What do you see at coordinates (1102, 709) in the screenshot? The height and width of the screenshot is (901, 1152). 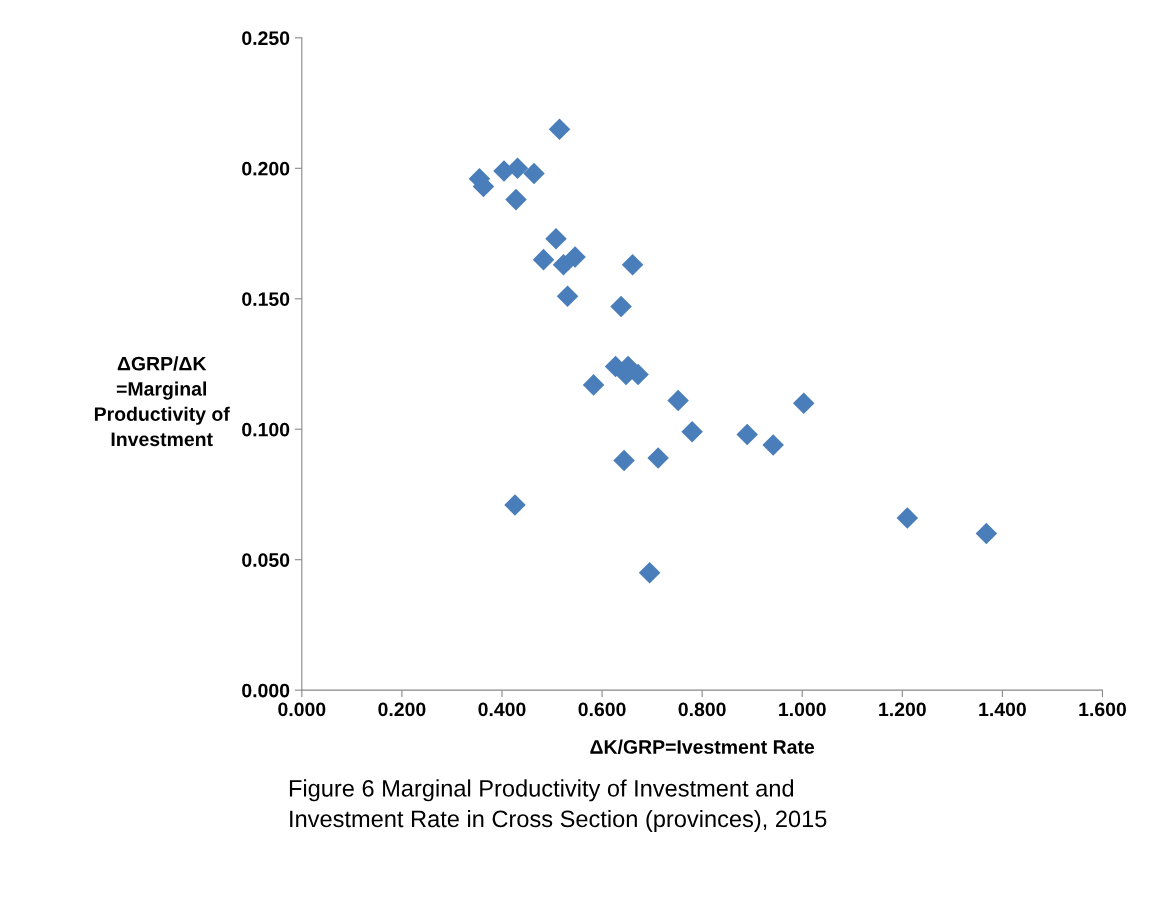 I see `x-tick-label: 1.600` at bounding box center [1102, 709].